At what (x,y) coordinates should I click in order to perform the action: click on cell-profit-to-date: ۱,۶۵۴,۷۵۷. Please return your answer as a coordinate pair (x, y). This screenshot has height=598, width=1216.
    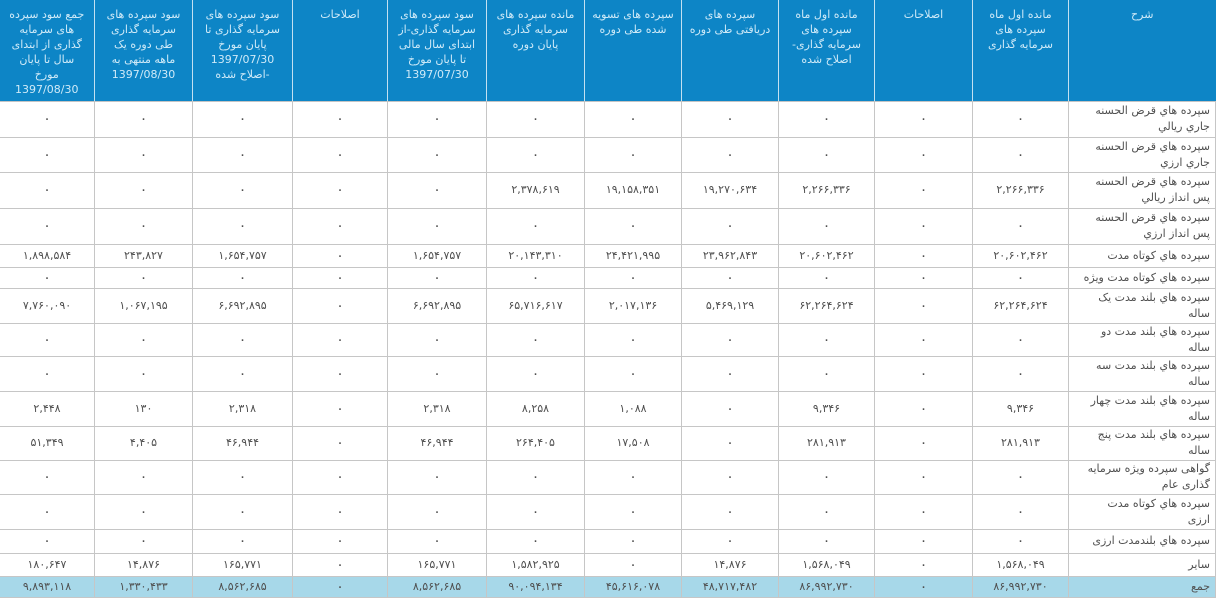
    Looking at the image, I should click on (437, 255).